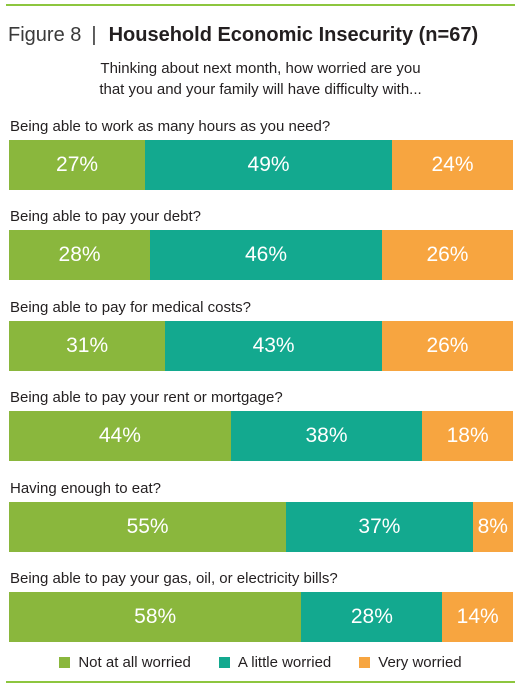 Image resolution: width=521 pixels, height=689 pixels. What do you see at coordinates (293, 35) in the screenshot?
I see `chart-title: Household Economic Insecurity (n=67)` at bounding box center [293, 35].